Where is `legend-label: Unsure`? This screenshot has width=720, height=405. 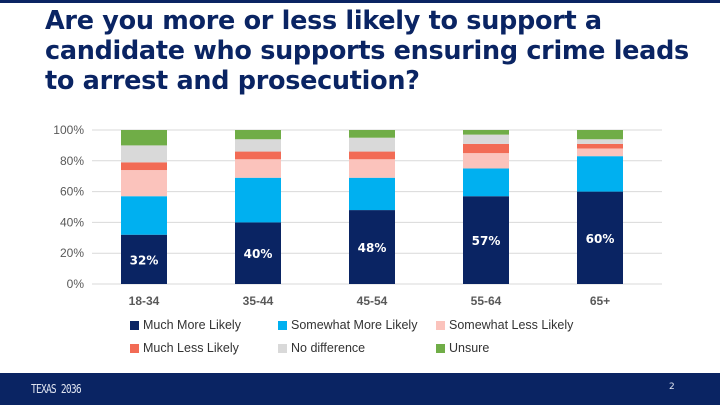 legend-label: Unsure is located at coordinates (469, 348).